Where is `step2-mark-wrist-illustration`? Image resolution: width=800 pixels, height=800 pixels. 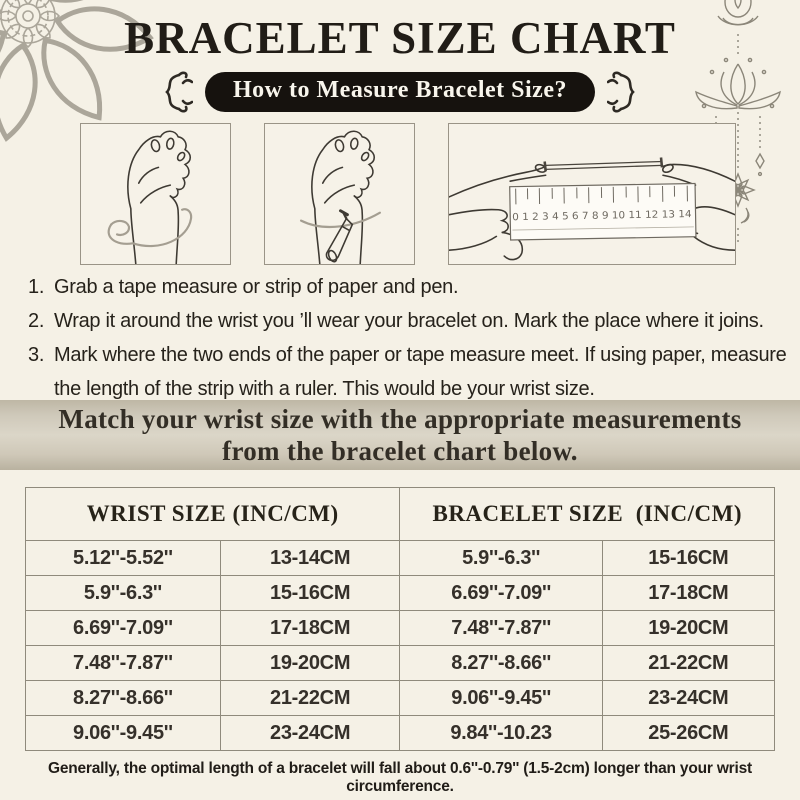 step2-mark-wrist-illustration is located at coordinates (339, 194).